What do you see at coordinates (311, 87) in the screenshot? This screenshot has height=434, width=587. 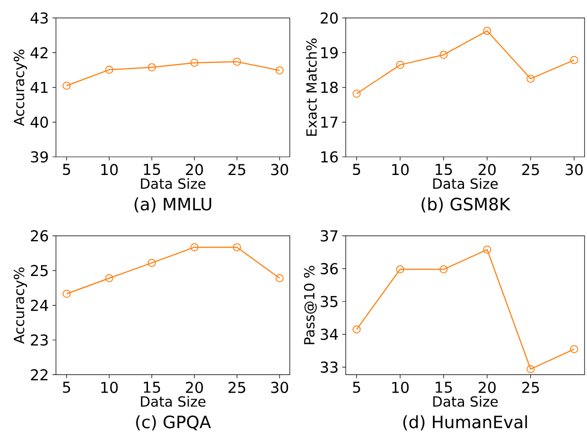 I see `y-axis-title: Exact Match%` at bounding box center [311, 87].